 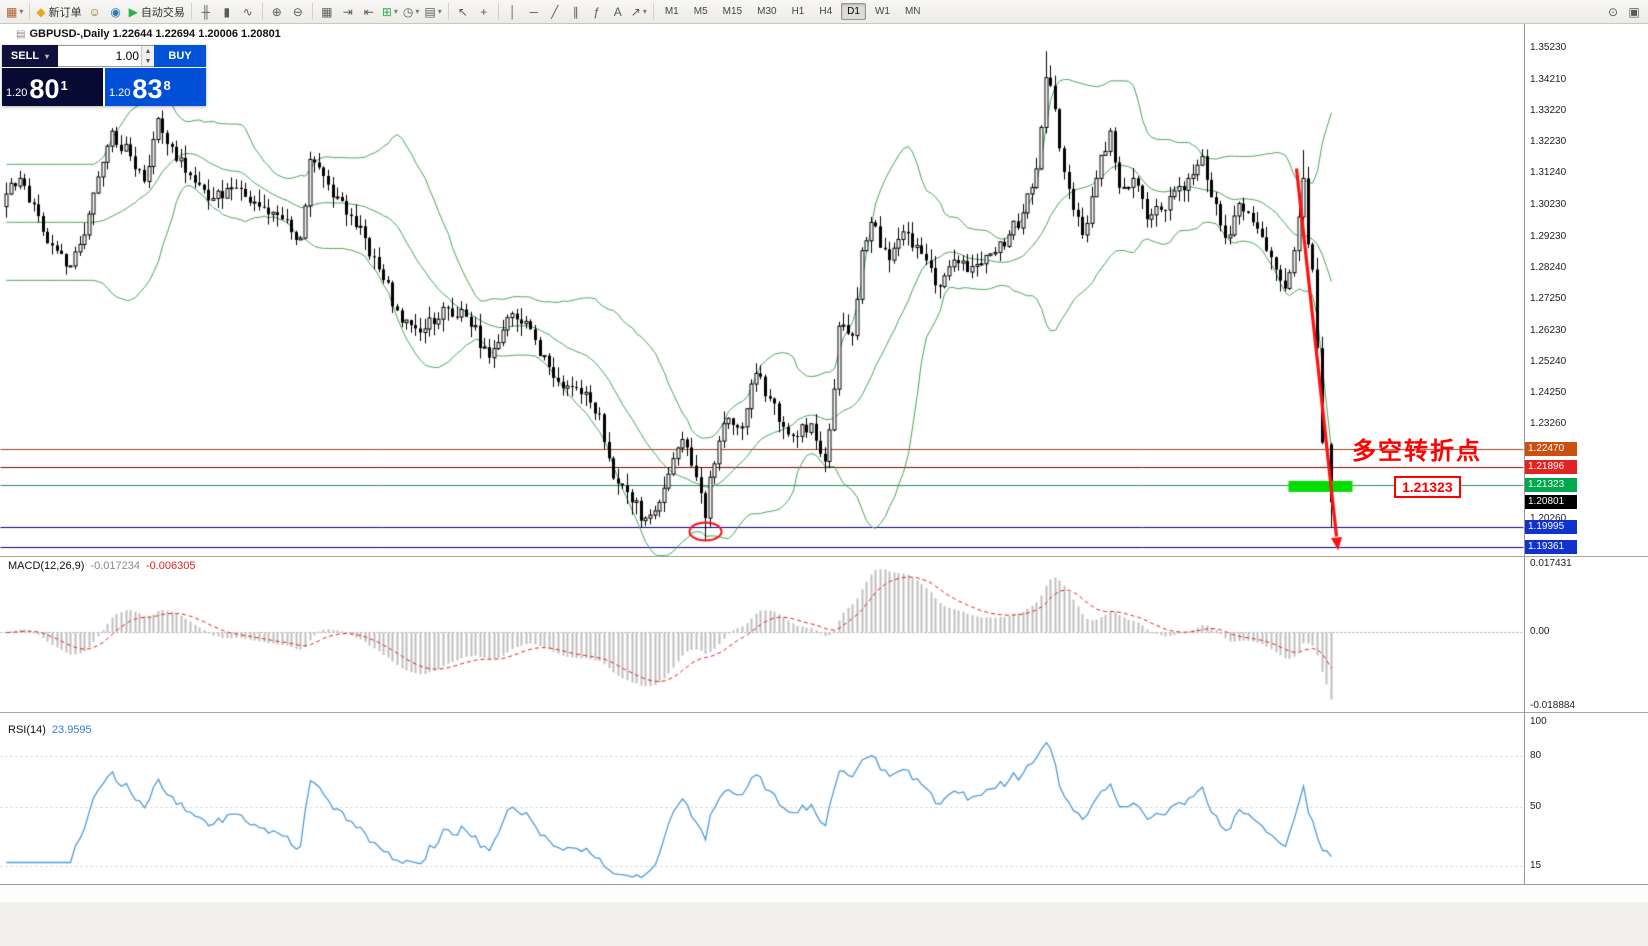 What do you see at coordinates (1548, 172) in the screenshot?
I see `price-axis-label: 1.31240` at bounding box center [1548, 172].